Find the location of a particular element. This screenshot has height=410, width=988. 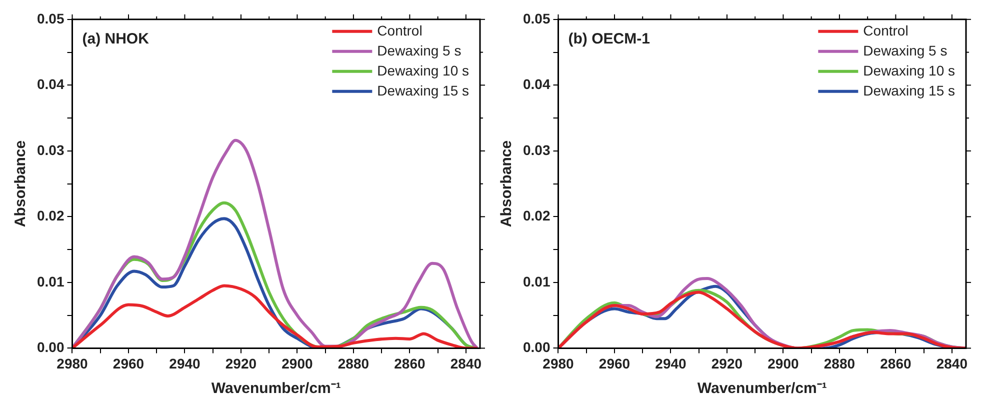

text: (b) OECM-1 is located at coordinates (609, 39).